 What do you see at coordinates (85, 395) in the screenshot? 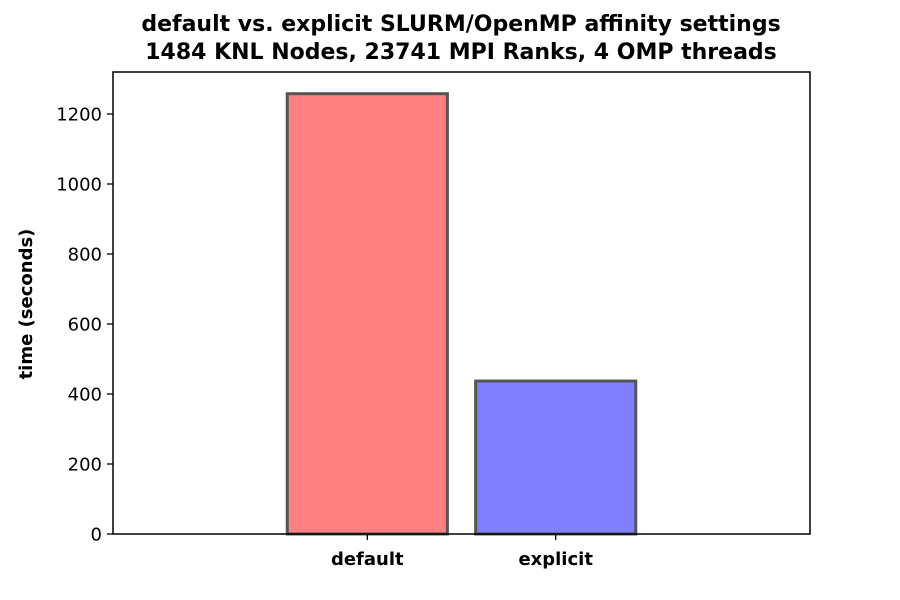
I see `y-tick-label: 400` at bounding box center [85, 395].